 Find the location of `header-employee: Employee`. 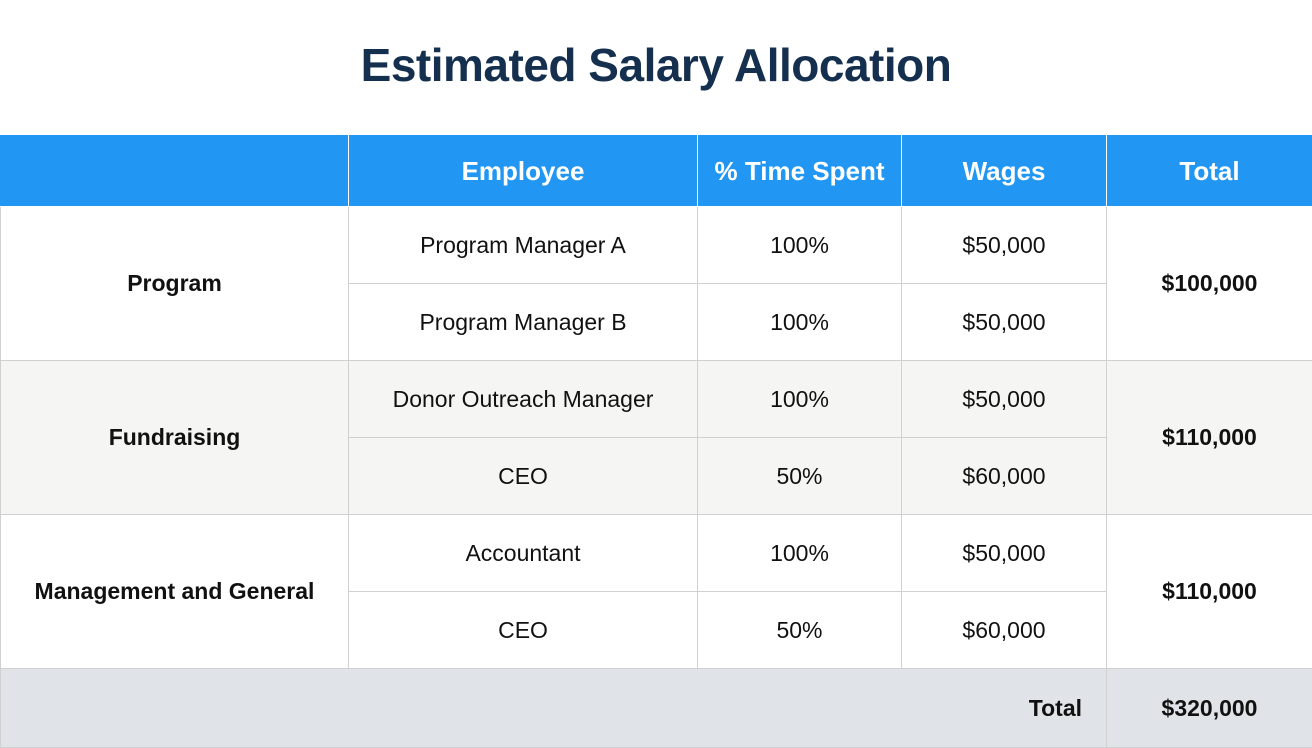

header-employee: Employee is located at coordinates (523, 171).